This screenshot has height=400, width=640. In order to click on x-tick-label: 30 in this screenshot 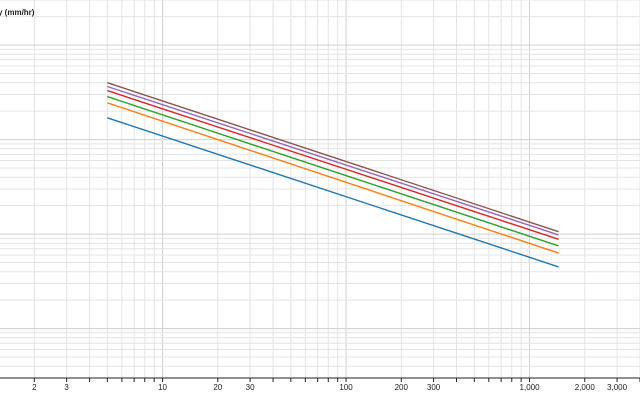, I will do `click(250, 387)`.